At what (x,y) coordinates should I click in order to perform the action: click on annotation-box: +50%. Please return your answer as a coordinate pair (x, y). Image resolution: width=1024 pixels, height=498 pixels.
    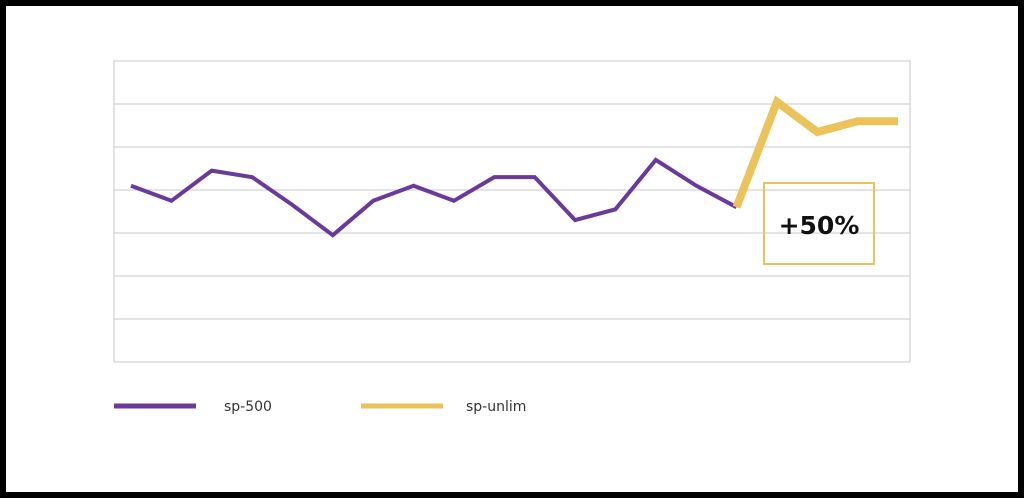
    Looking at the image, I should click on (819, 223).